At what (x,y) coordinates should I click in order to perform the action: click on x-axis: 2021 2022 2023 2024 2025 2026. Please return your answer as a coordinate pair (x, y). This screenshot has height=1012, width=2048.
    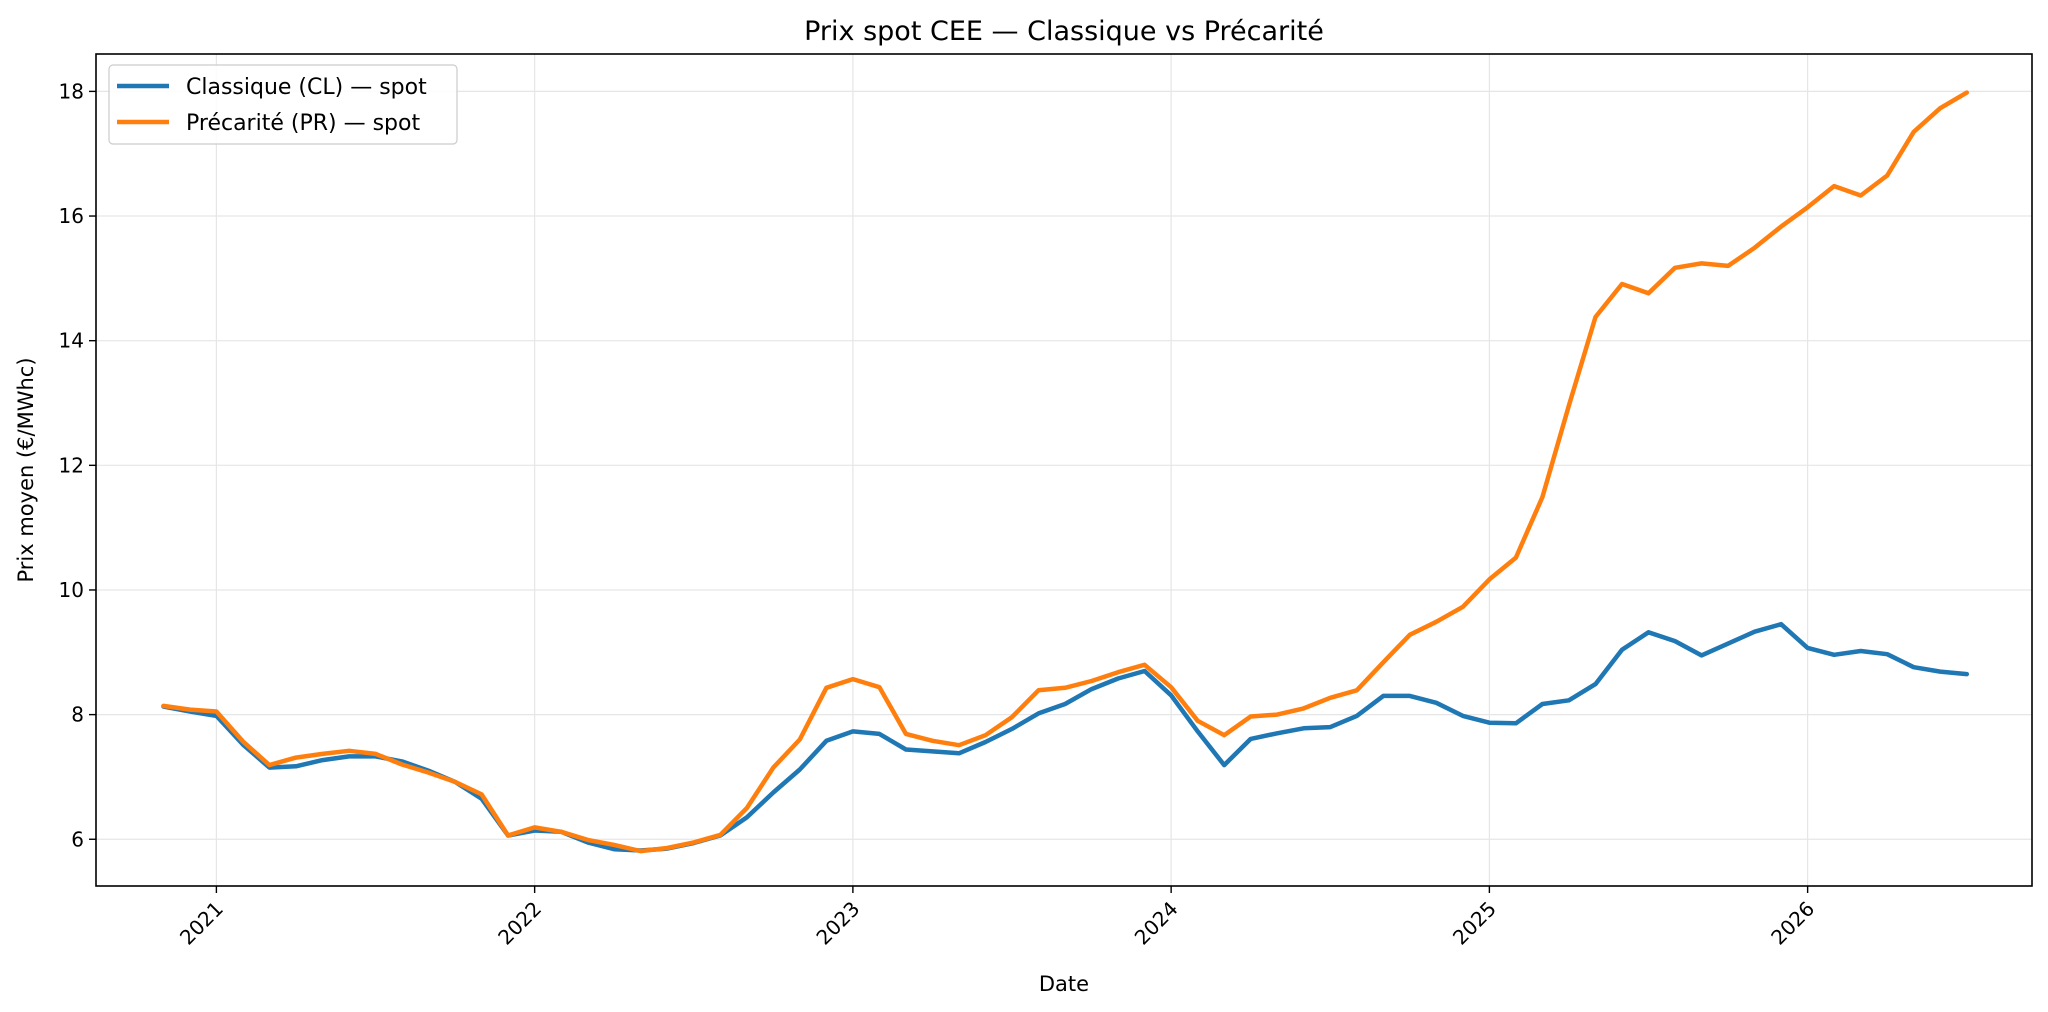
    Looking at the image, I should click on (997, 918).